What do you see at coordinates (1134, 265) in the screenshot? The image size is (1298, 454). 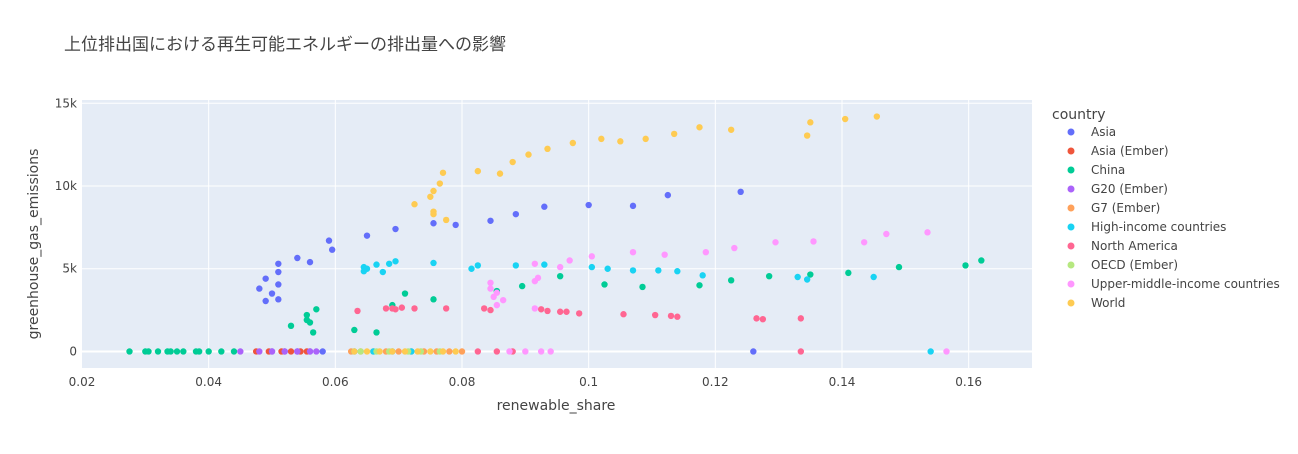 I see `legend-label: OECD (Ember)` at bounding box center [1134, 265].